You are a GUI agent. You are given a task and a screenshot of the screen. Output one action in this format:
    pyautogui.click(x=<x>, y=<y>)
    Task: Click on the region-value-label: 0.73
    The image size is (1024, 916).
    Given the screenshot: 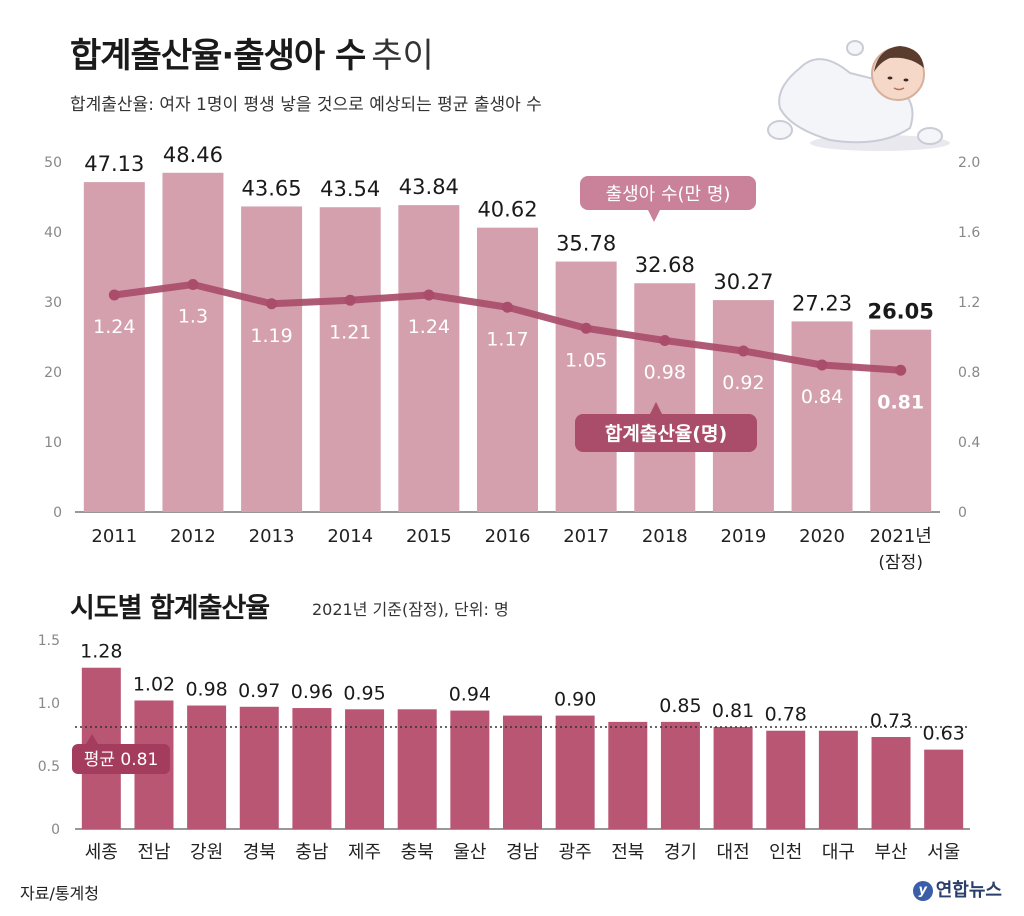 What is the action you would take?
    pyautogui.click(x=891, y=721)
    